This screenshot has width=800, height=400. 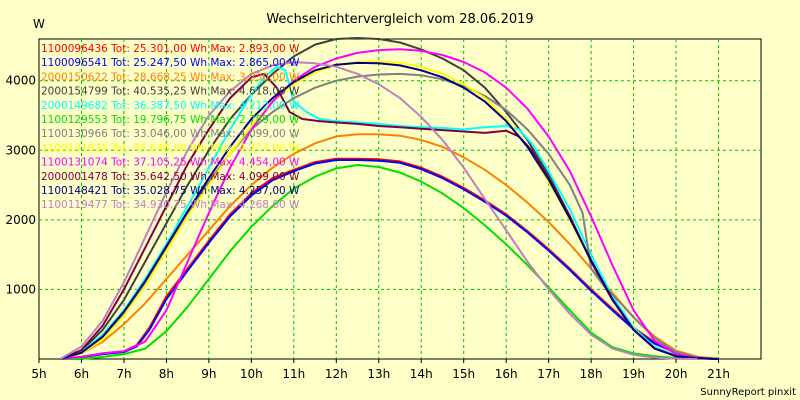 I want to click on x-tick-label-14h: 14h, so click(x=421, y=374).